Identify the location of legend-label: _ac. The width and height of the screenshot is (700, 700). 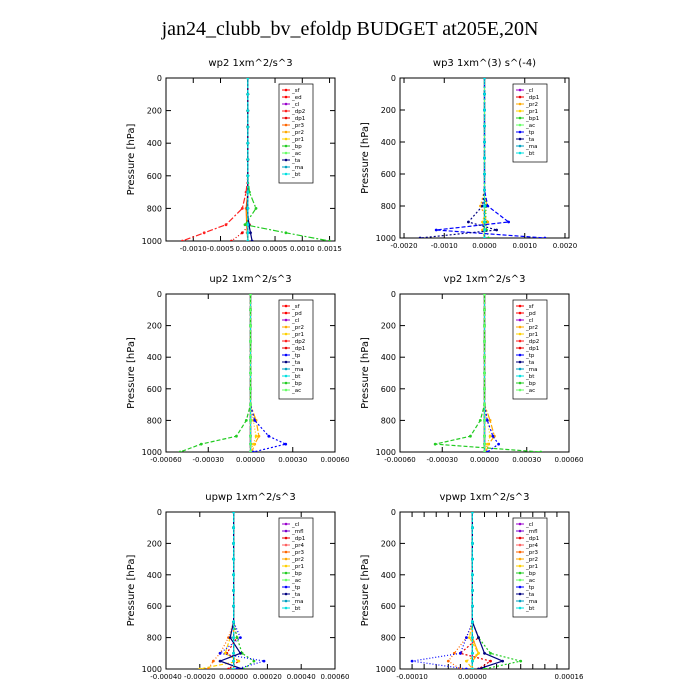
(530, 581).